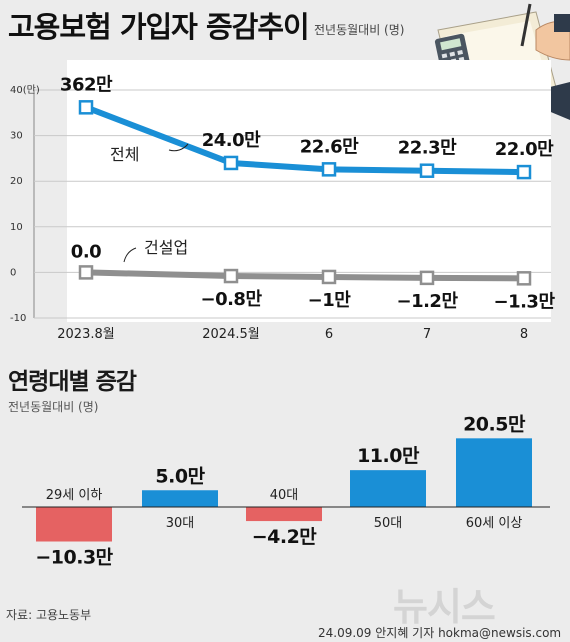  What do you see at coordinates (74, 495) in the screenshot?
I see `bar-category-label: 29세 이하` at bounding box center [74, 495].